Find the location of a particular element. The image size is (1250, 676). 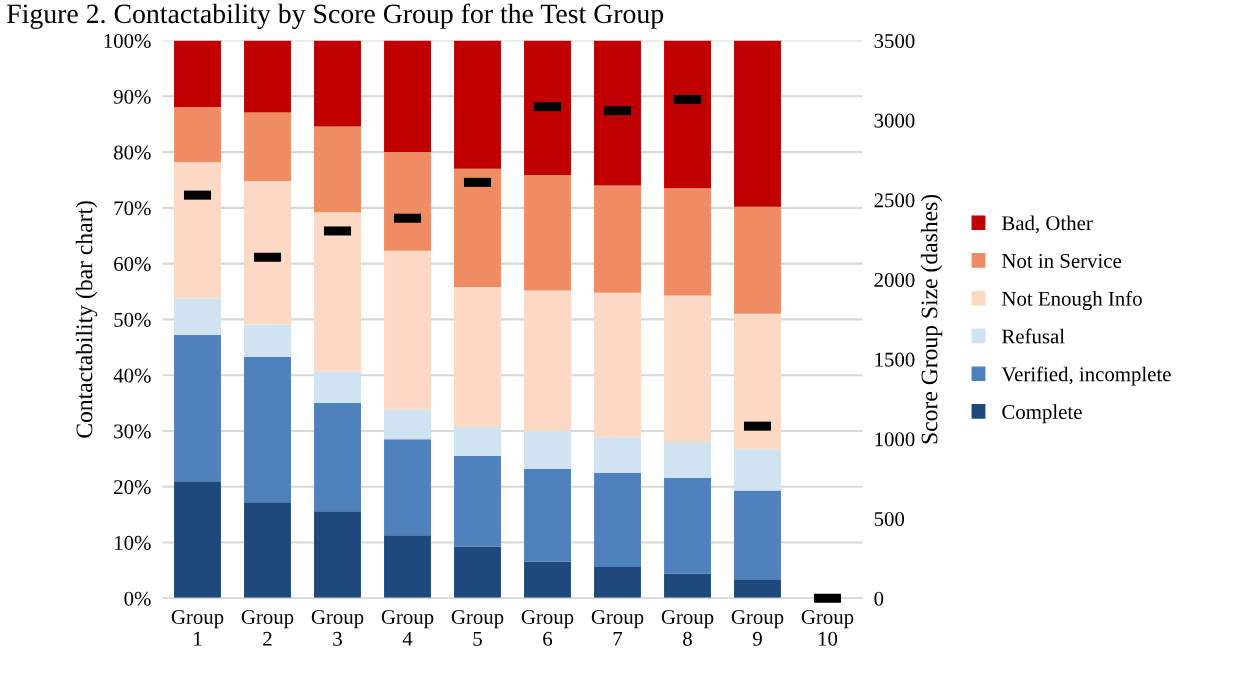

legend-label: Bad, Other is located at coordinates (1047, 224).